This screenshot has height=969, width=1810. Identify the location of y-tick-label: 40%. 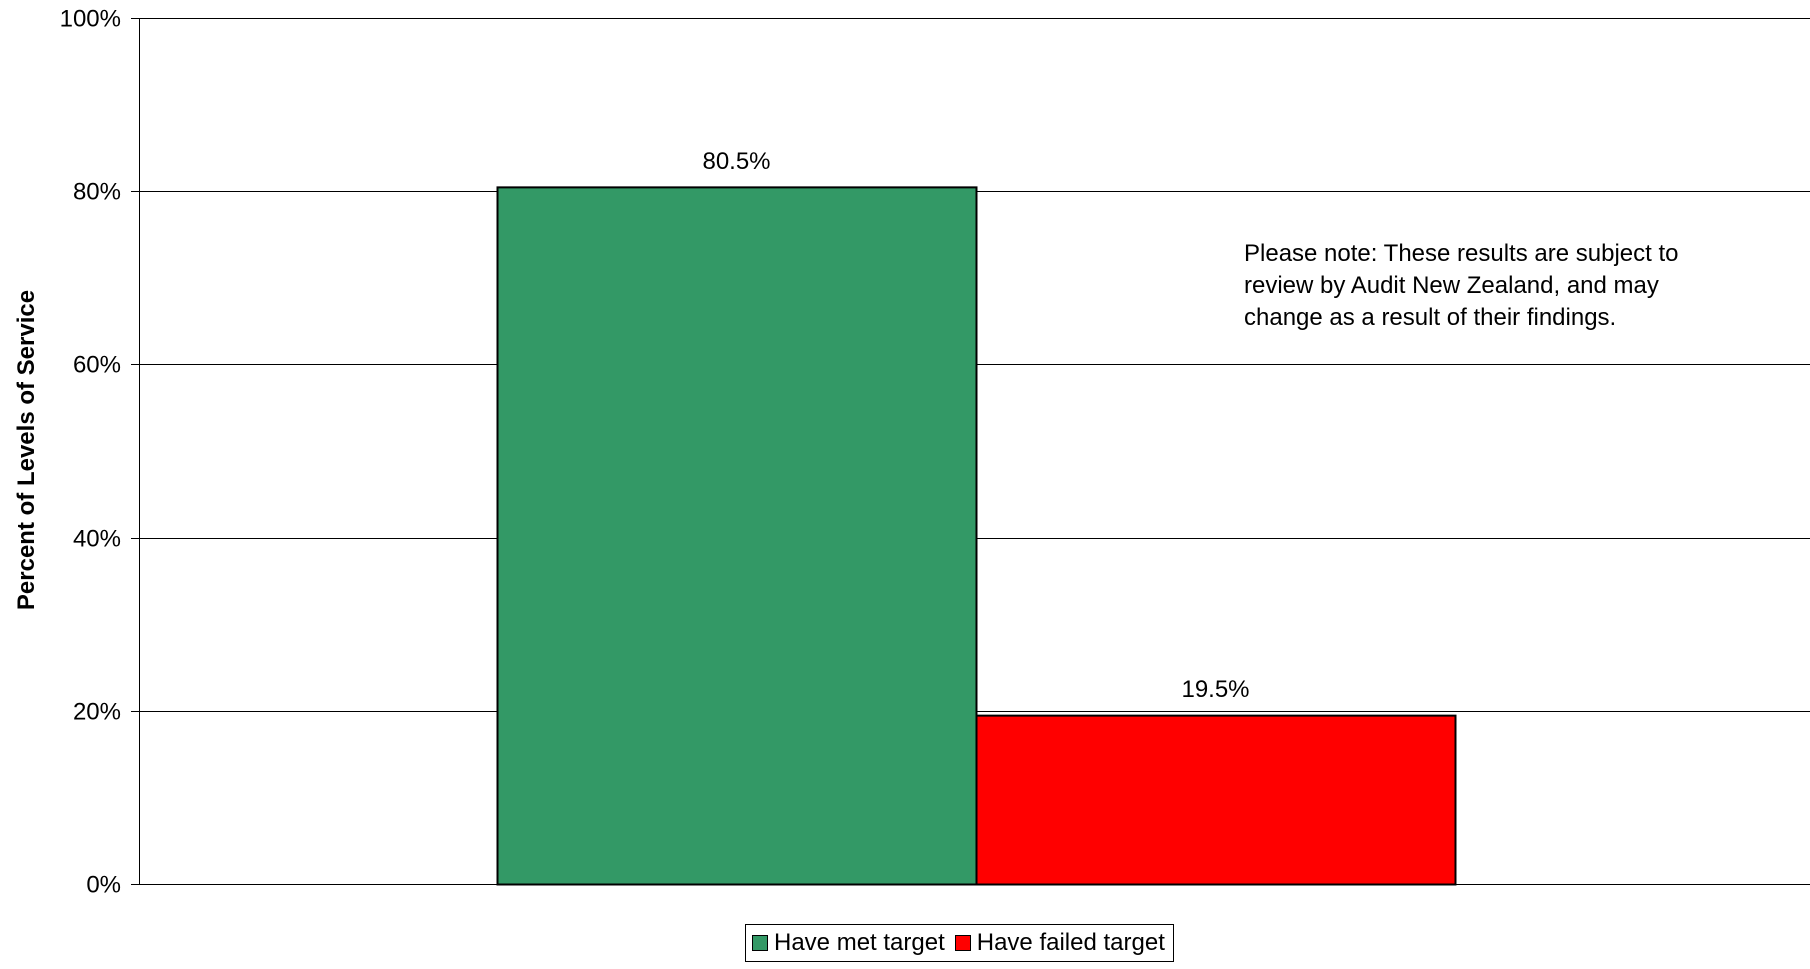
(97, 539).